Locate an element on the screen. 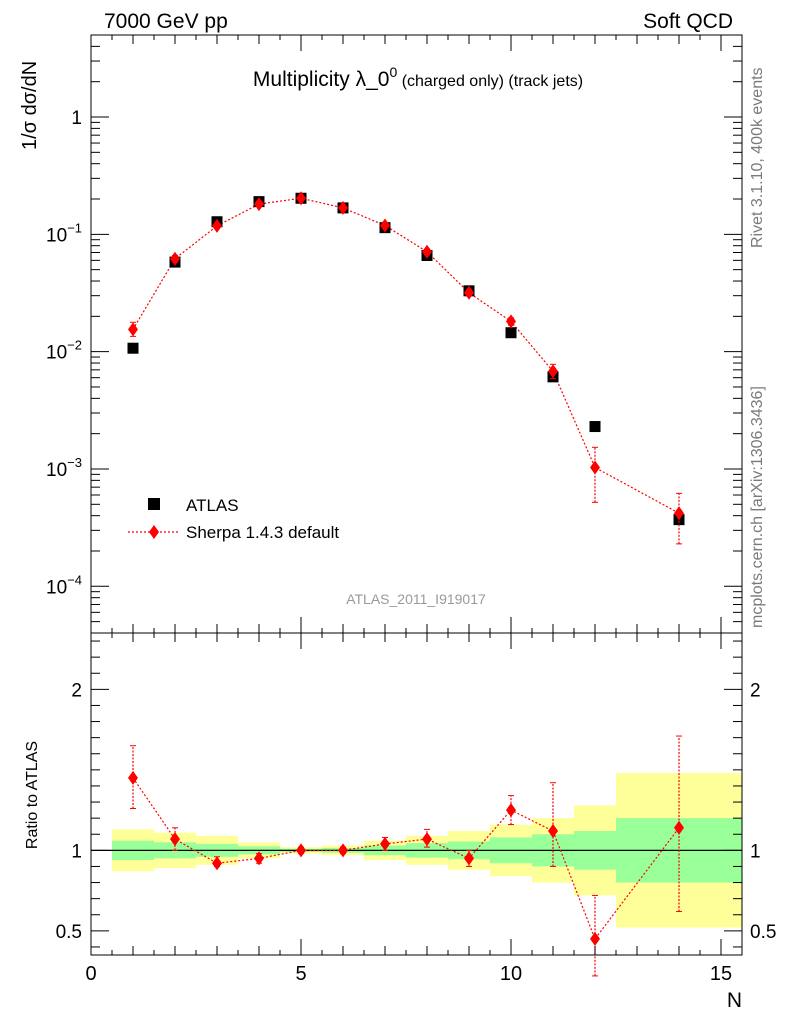  ratio-y-tick-label: 1 is located at coordinates (76, 851).